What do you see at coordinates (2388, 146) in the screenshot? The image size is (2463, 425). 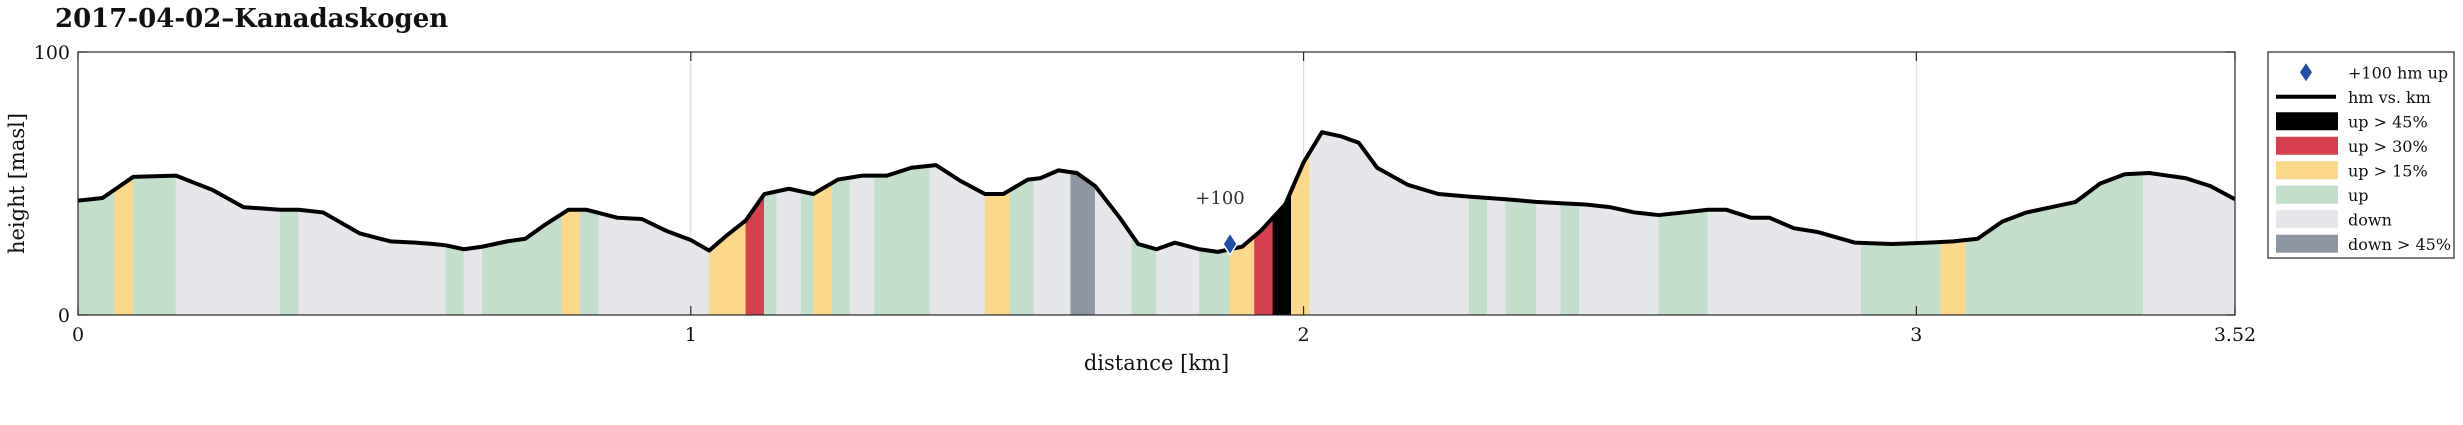 I see `legend-label: up > 30%` at bounding box center [2388, 146].